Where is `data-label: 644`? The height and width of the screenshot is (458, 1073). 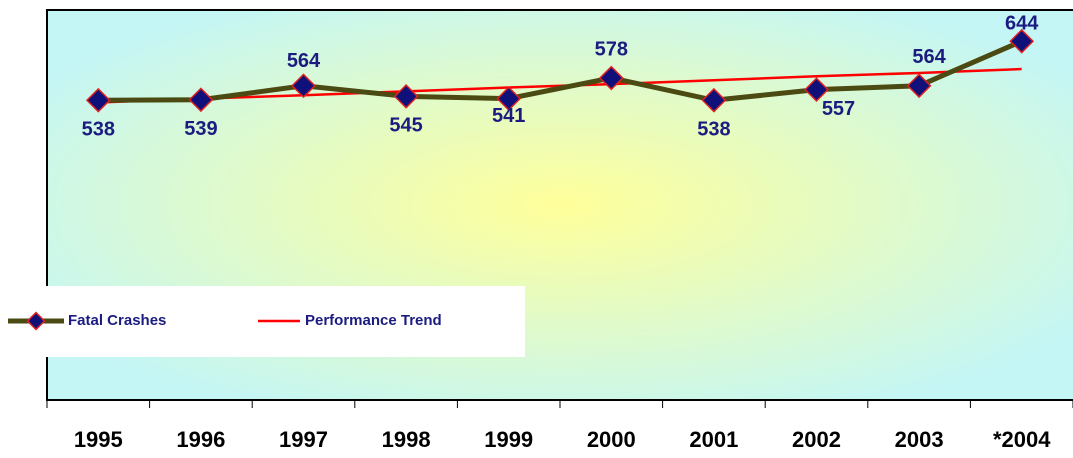 data-label: 644 is located at coordinates (1022, 23).